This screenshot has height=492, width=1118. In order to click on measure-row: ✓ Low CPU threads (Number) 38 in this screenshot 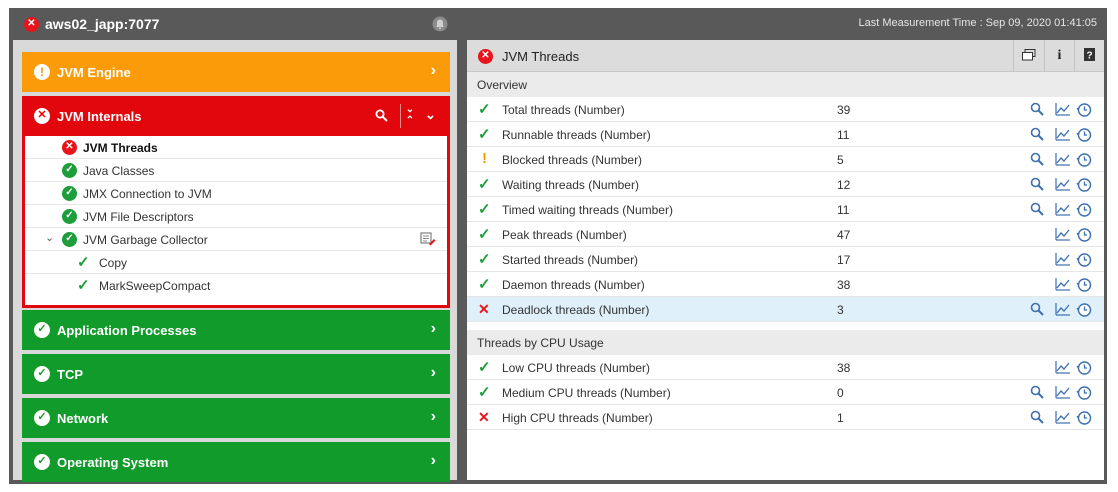, I will do `click(785, 367)`.